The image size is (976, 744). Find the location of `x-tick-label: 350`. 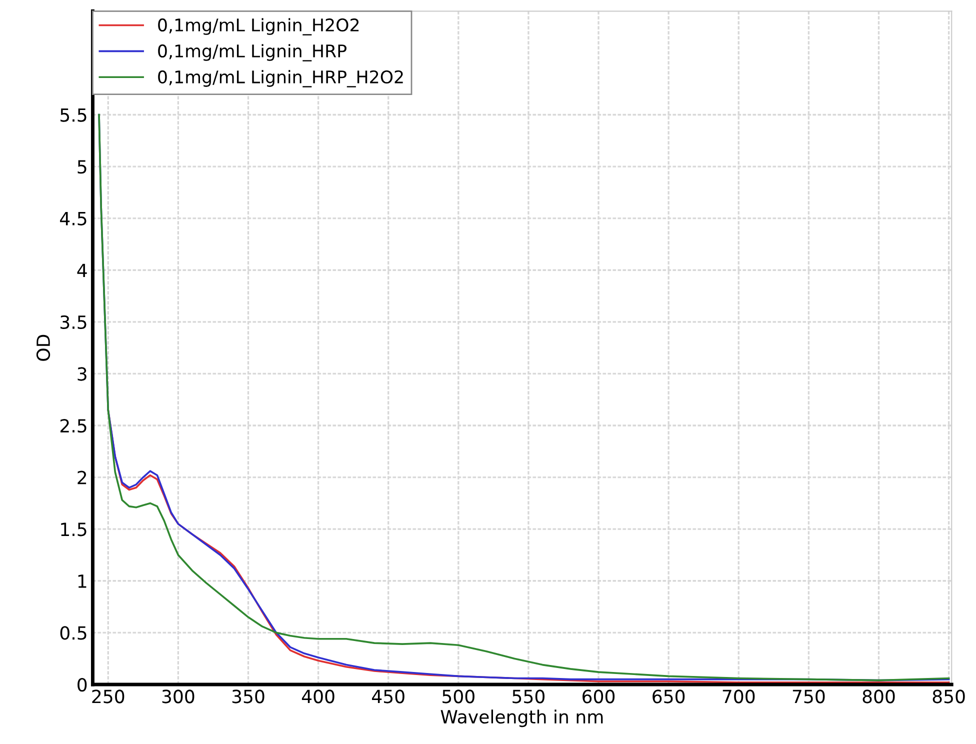

x-tick-label: 350 is located at coordinates (248, 697).